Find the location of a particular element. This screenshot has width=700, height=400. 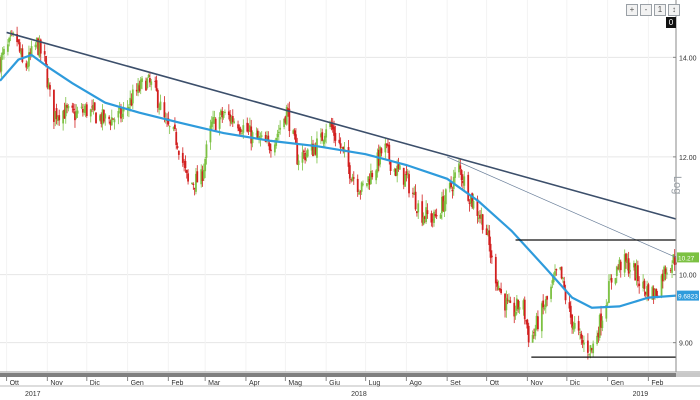

zero-badge: 0 is located at coordinates (671, 22).